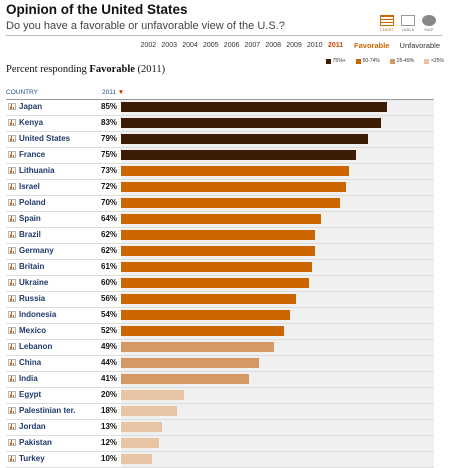 This screenshot has width=450, height=468. What do you see at coordinates (35, 442) in the screenshot?
I see `country-name: Pakistan` at bounding box center [35, 442].